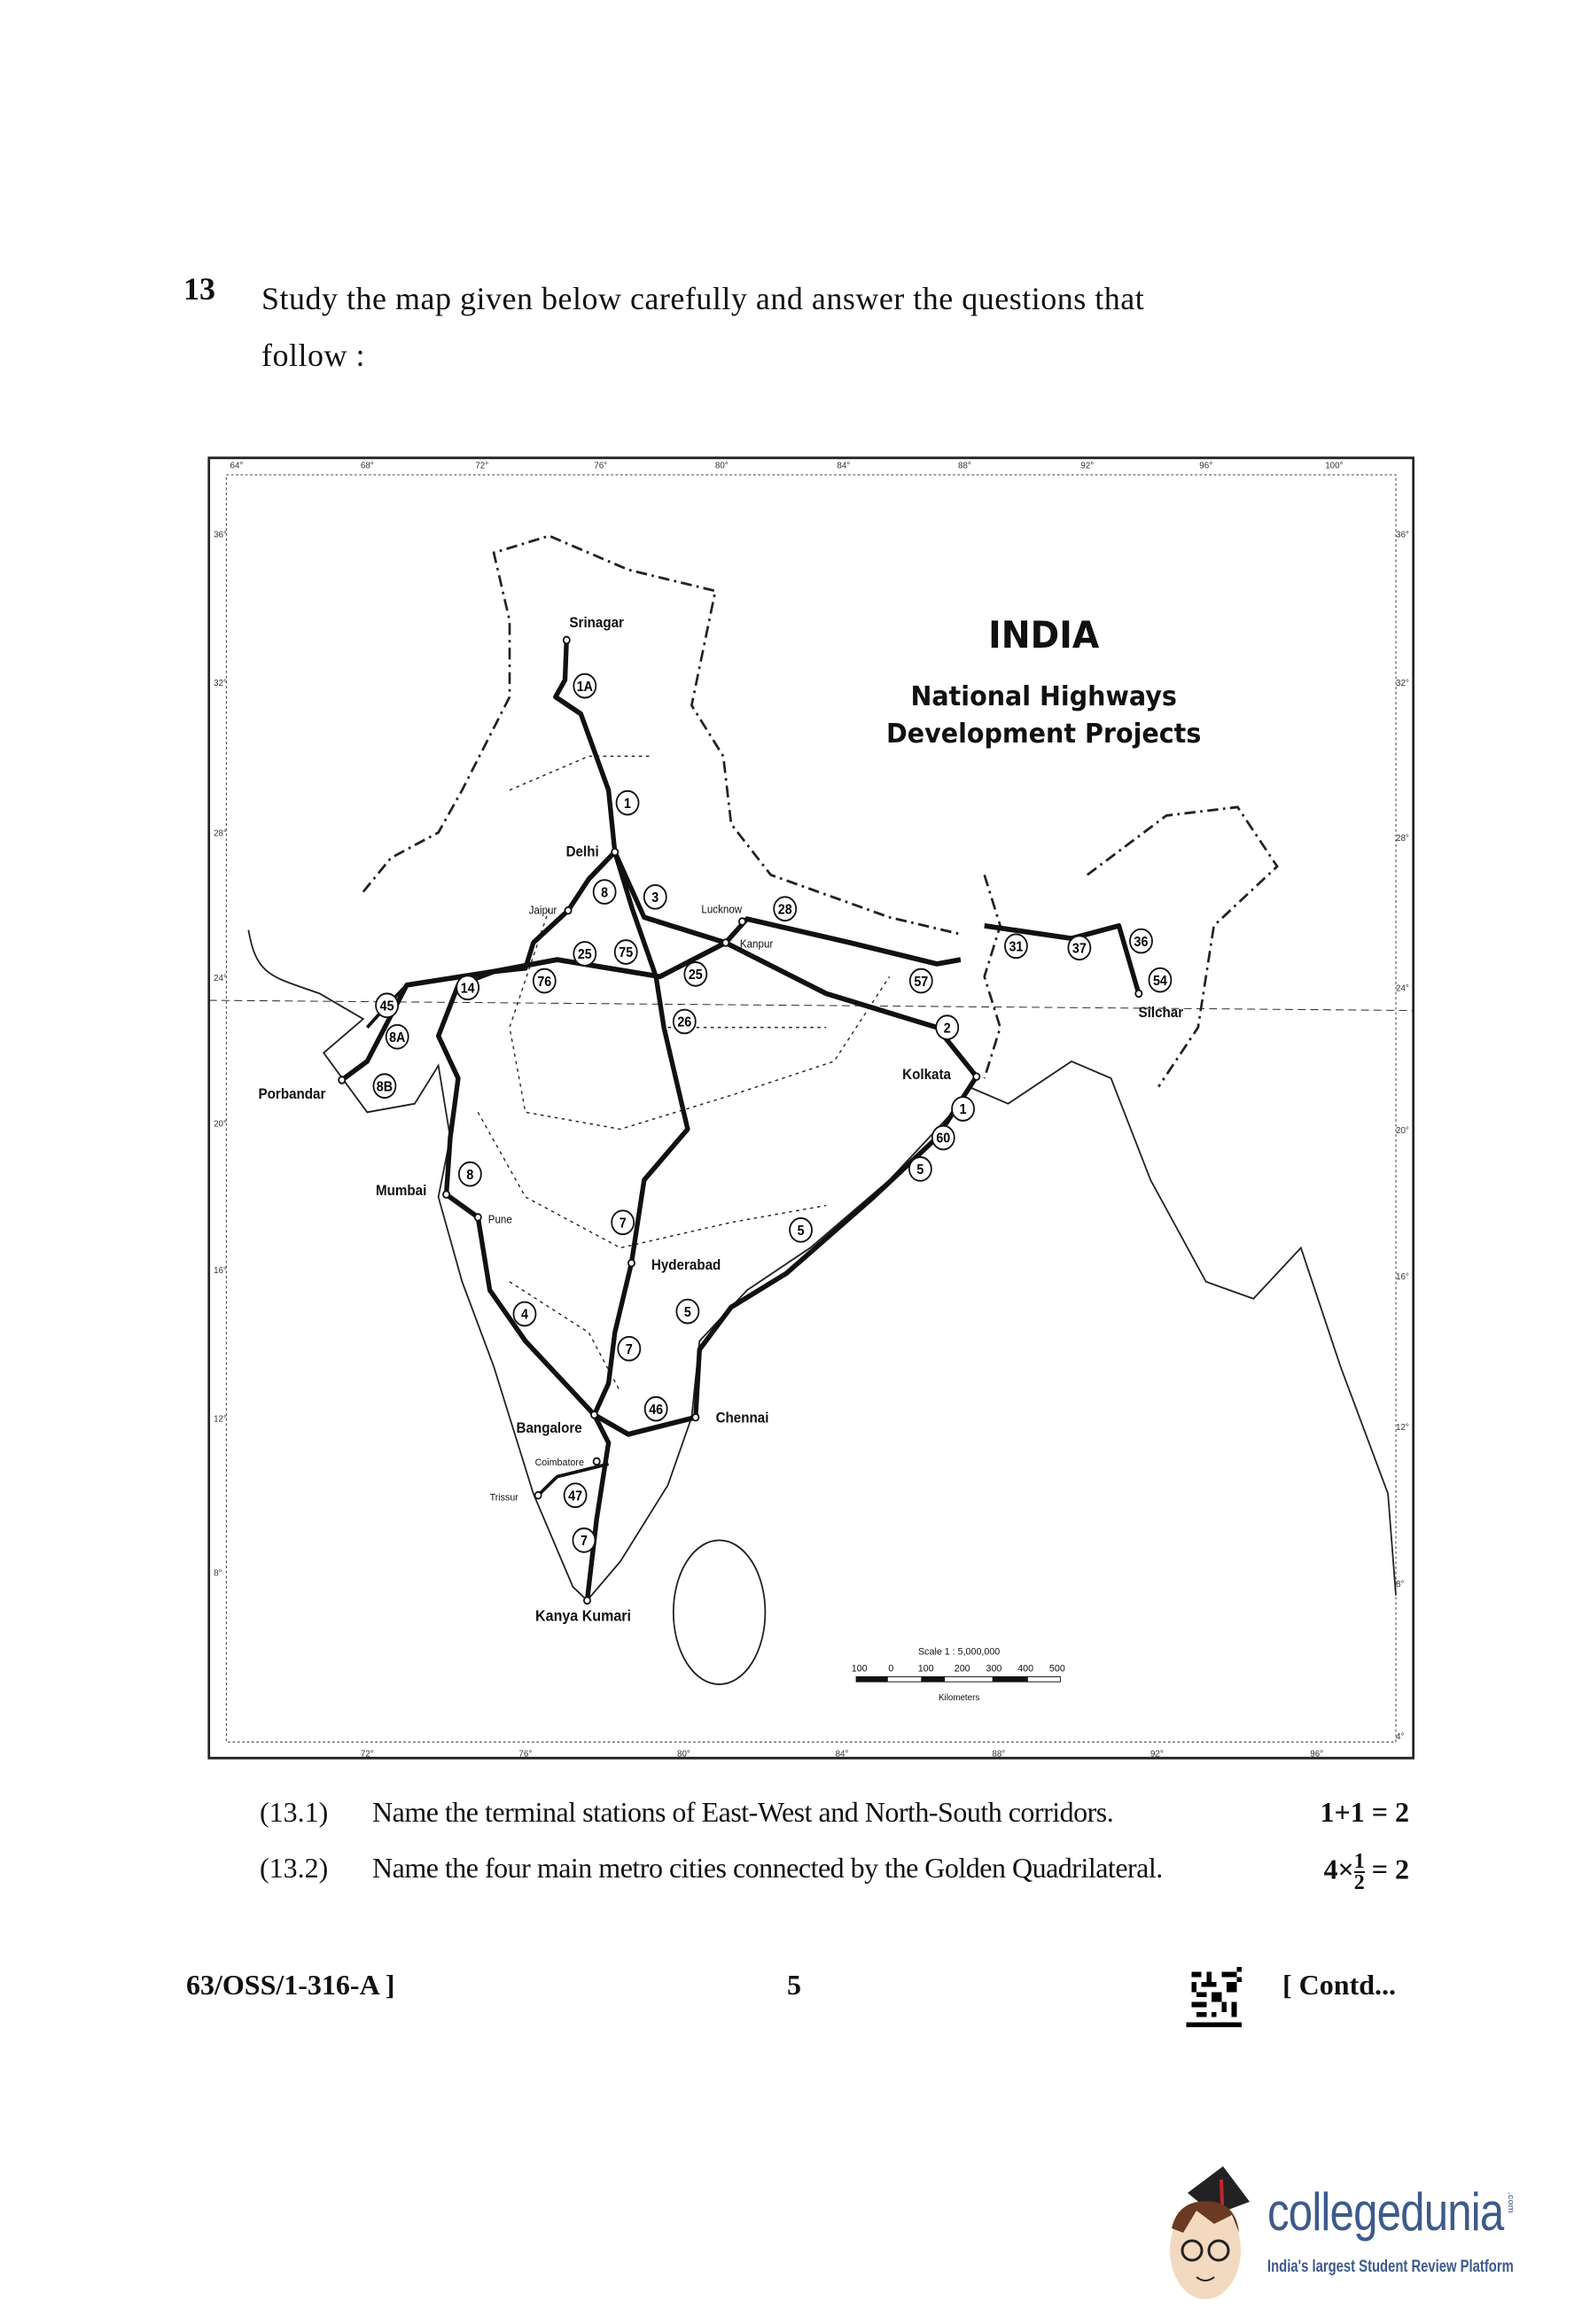 The image size is (1582, 2324). Describe the element at coordinates (722, 465) in the screenshot. I see `longitude-label-top: 80°` at that location.